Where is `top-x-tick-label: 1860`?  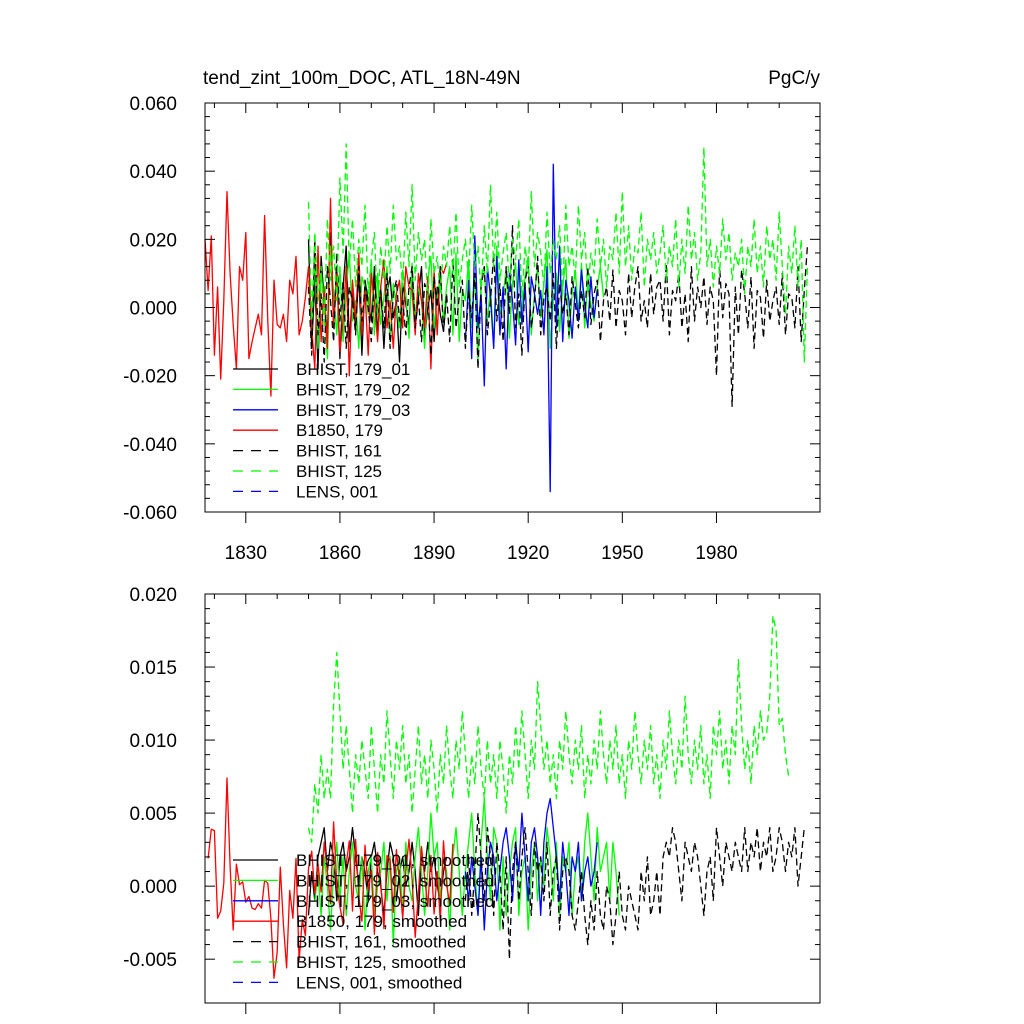 top-x-tick-label: 1860 is located at coordinates (340, 553).